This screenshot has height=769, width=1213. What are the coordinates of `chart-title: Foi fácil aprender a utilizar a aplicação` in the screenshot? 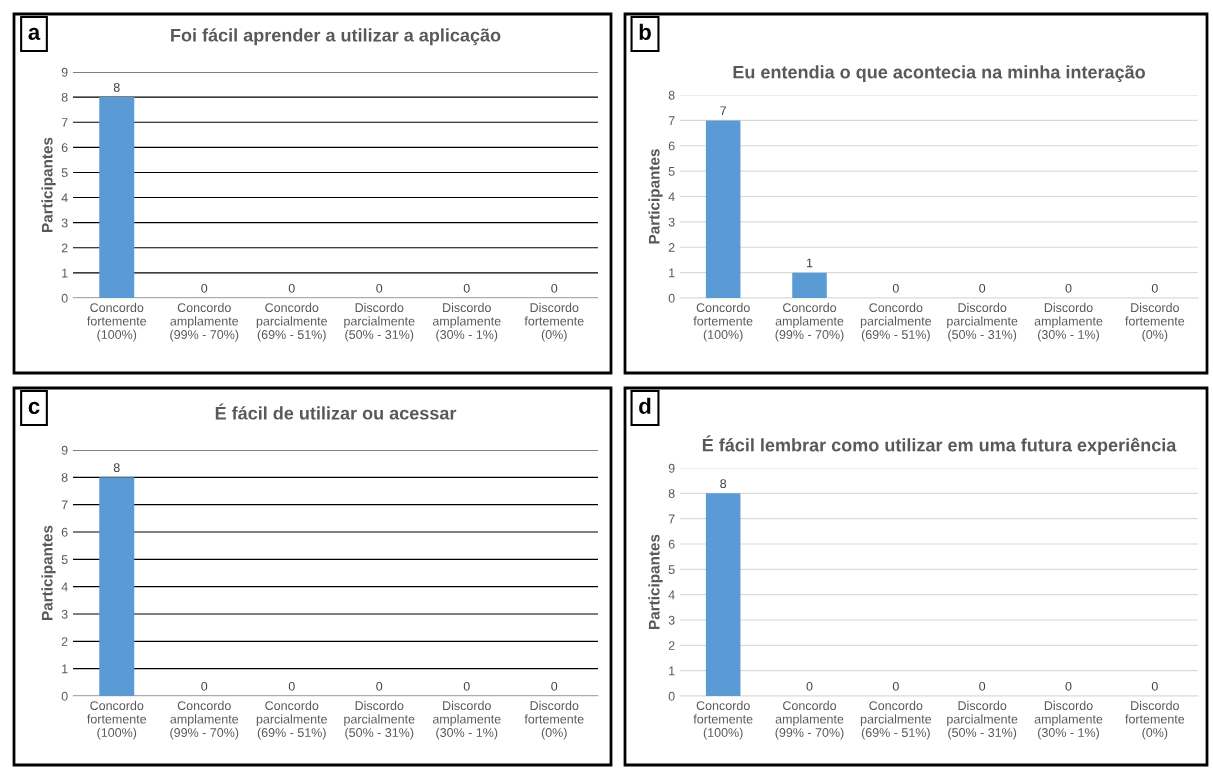 It's located at (336, 37).